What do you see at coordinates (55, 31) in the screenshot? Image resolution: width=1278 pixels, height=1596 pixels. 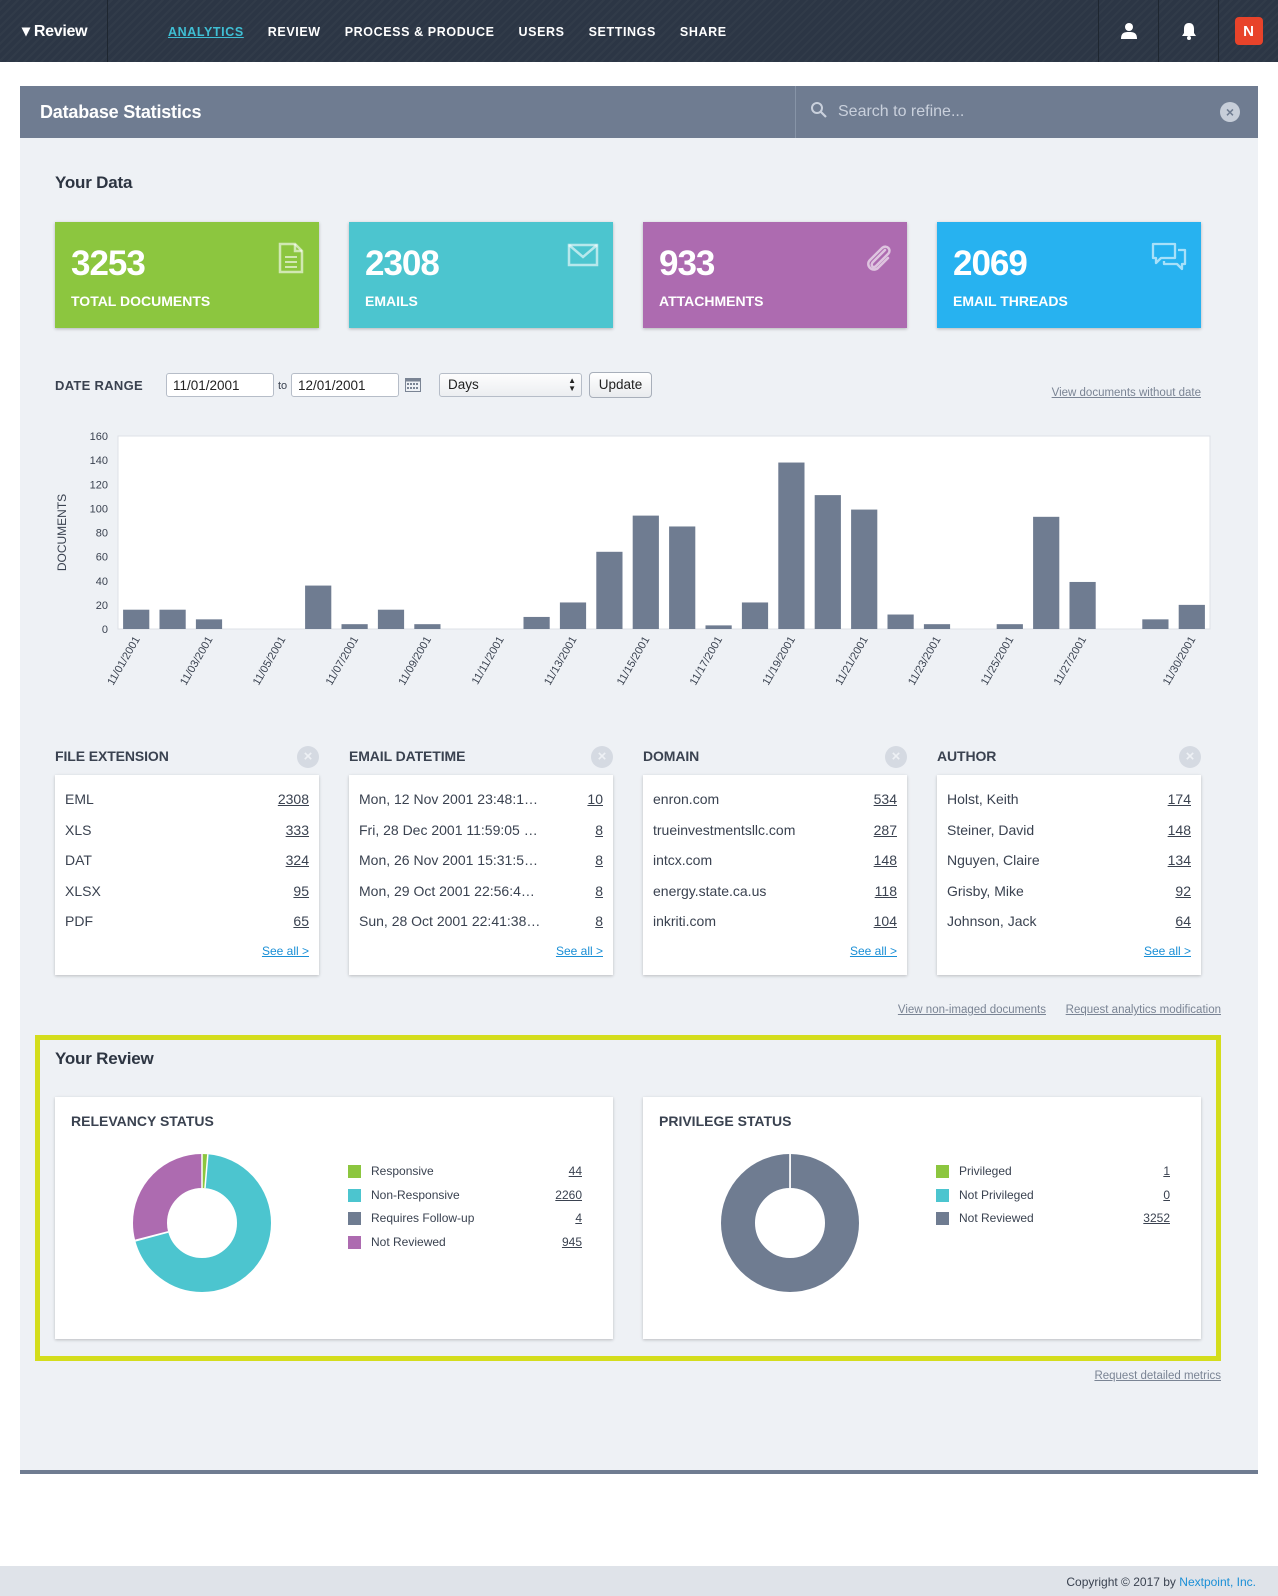 I see `app-switcher: ▾ Review` at bounding box center [55, 31].